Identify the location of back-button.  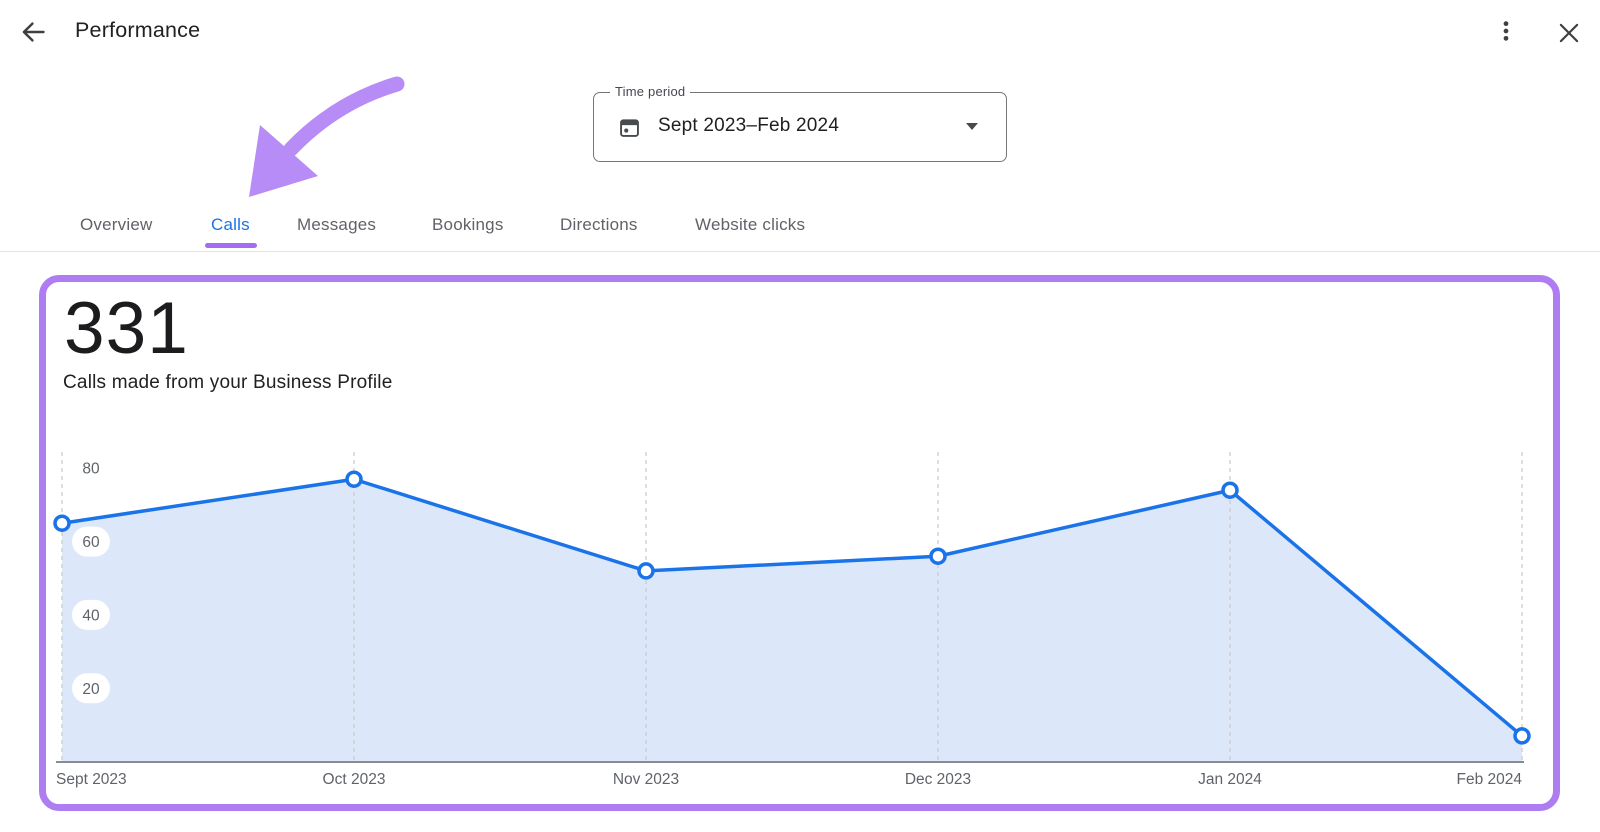
(33, 32).